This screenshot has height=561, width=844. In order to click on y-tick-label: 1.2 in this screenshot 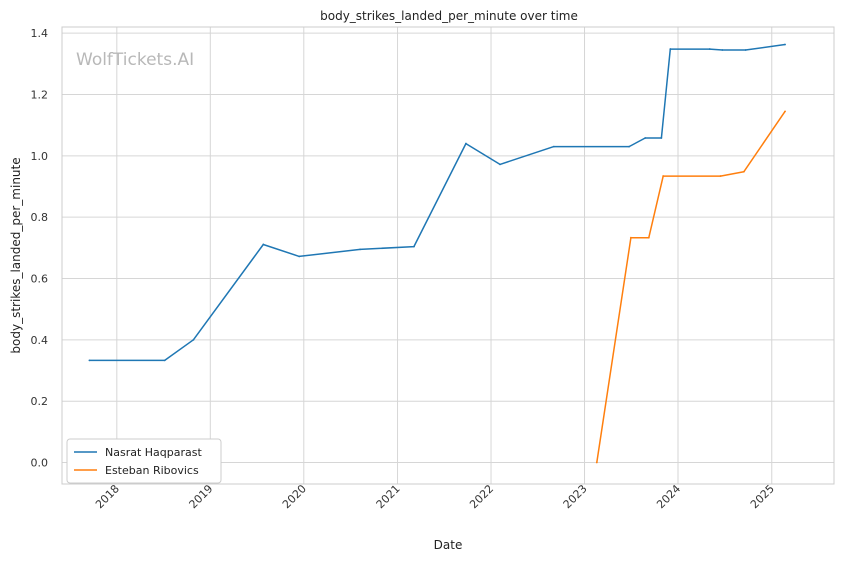, I will do `click(40, 94)`.